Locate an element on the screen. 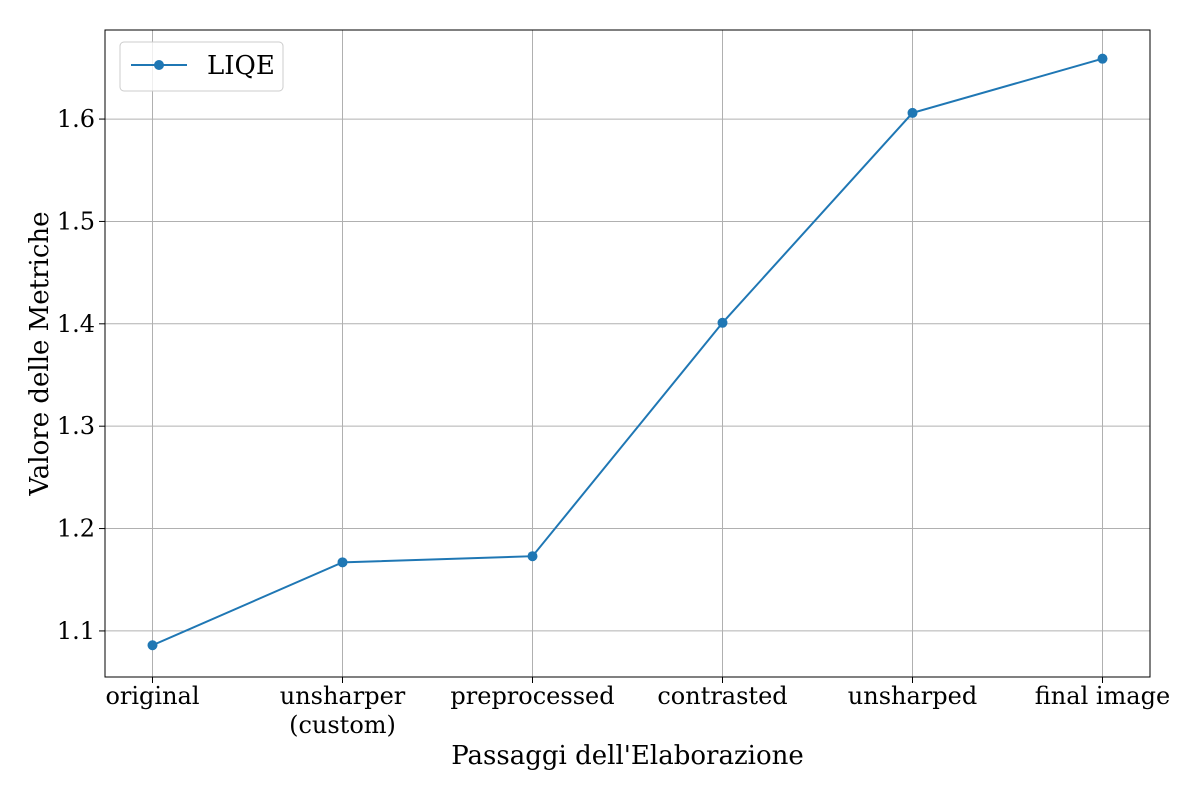 The image size is (1200, 800). y-tick-label: 1.6 is located at coordinates (76, 119).